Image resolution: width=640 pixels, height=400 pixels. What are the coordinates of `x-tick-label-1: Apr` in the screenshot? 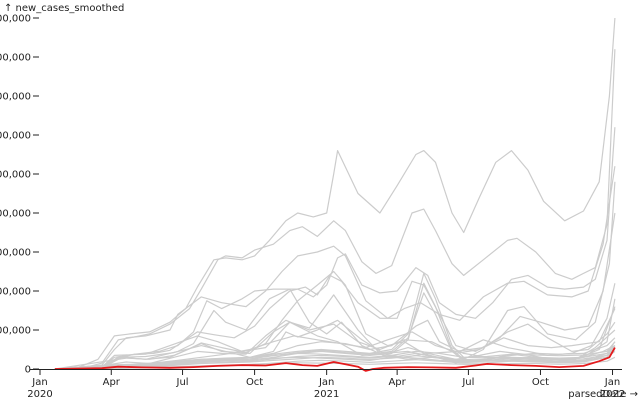 It's located at (112, 382).